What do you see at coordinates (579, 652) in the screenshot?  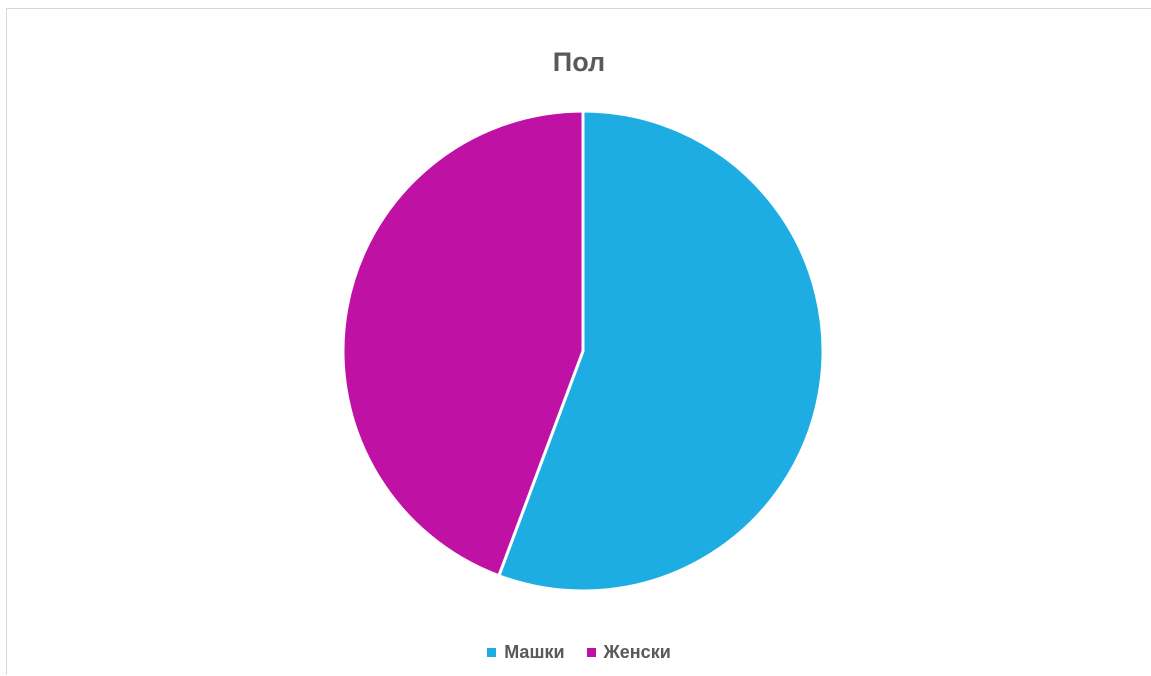 I see `legend: Машки Женски` at bounding box center [579, 652].